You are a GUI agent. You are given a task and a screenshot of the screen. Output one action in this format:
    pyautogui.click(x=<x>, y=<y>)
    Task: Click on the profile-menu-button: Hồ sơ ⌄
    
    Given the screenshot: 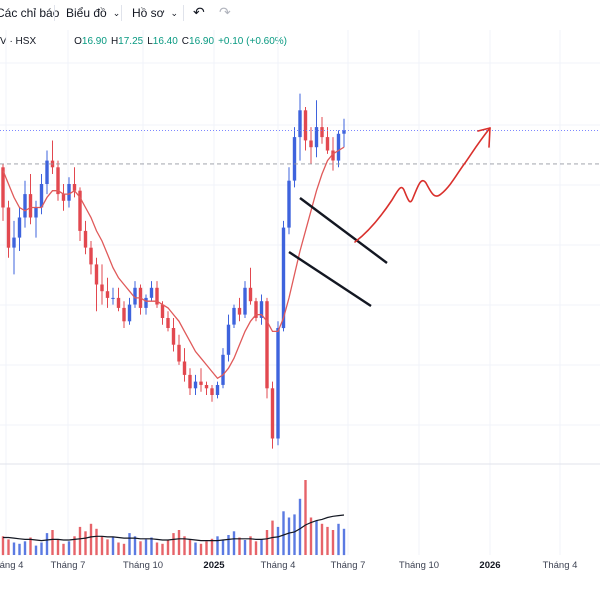 What is the action you would take?
    pyautogui.click(x=155, y=13)
    